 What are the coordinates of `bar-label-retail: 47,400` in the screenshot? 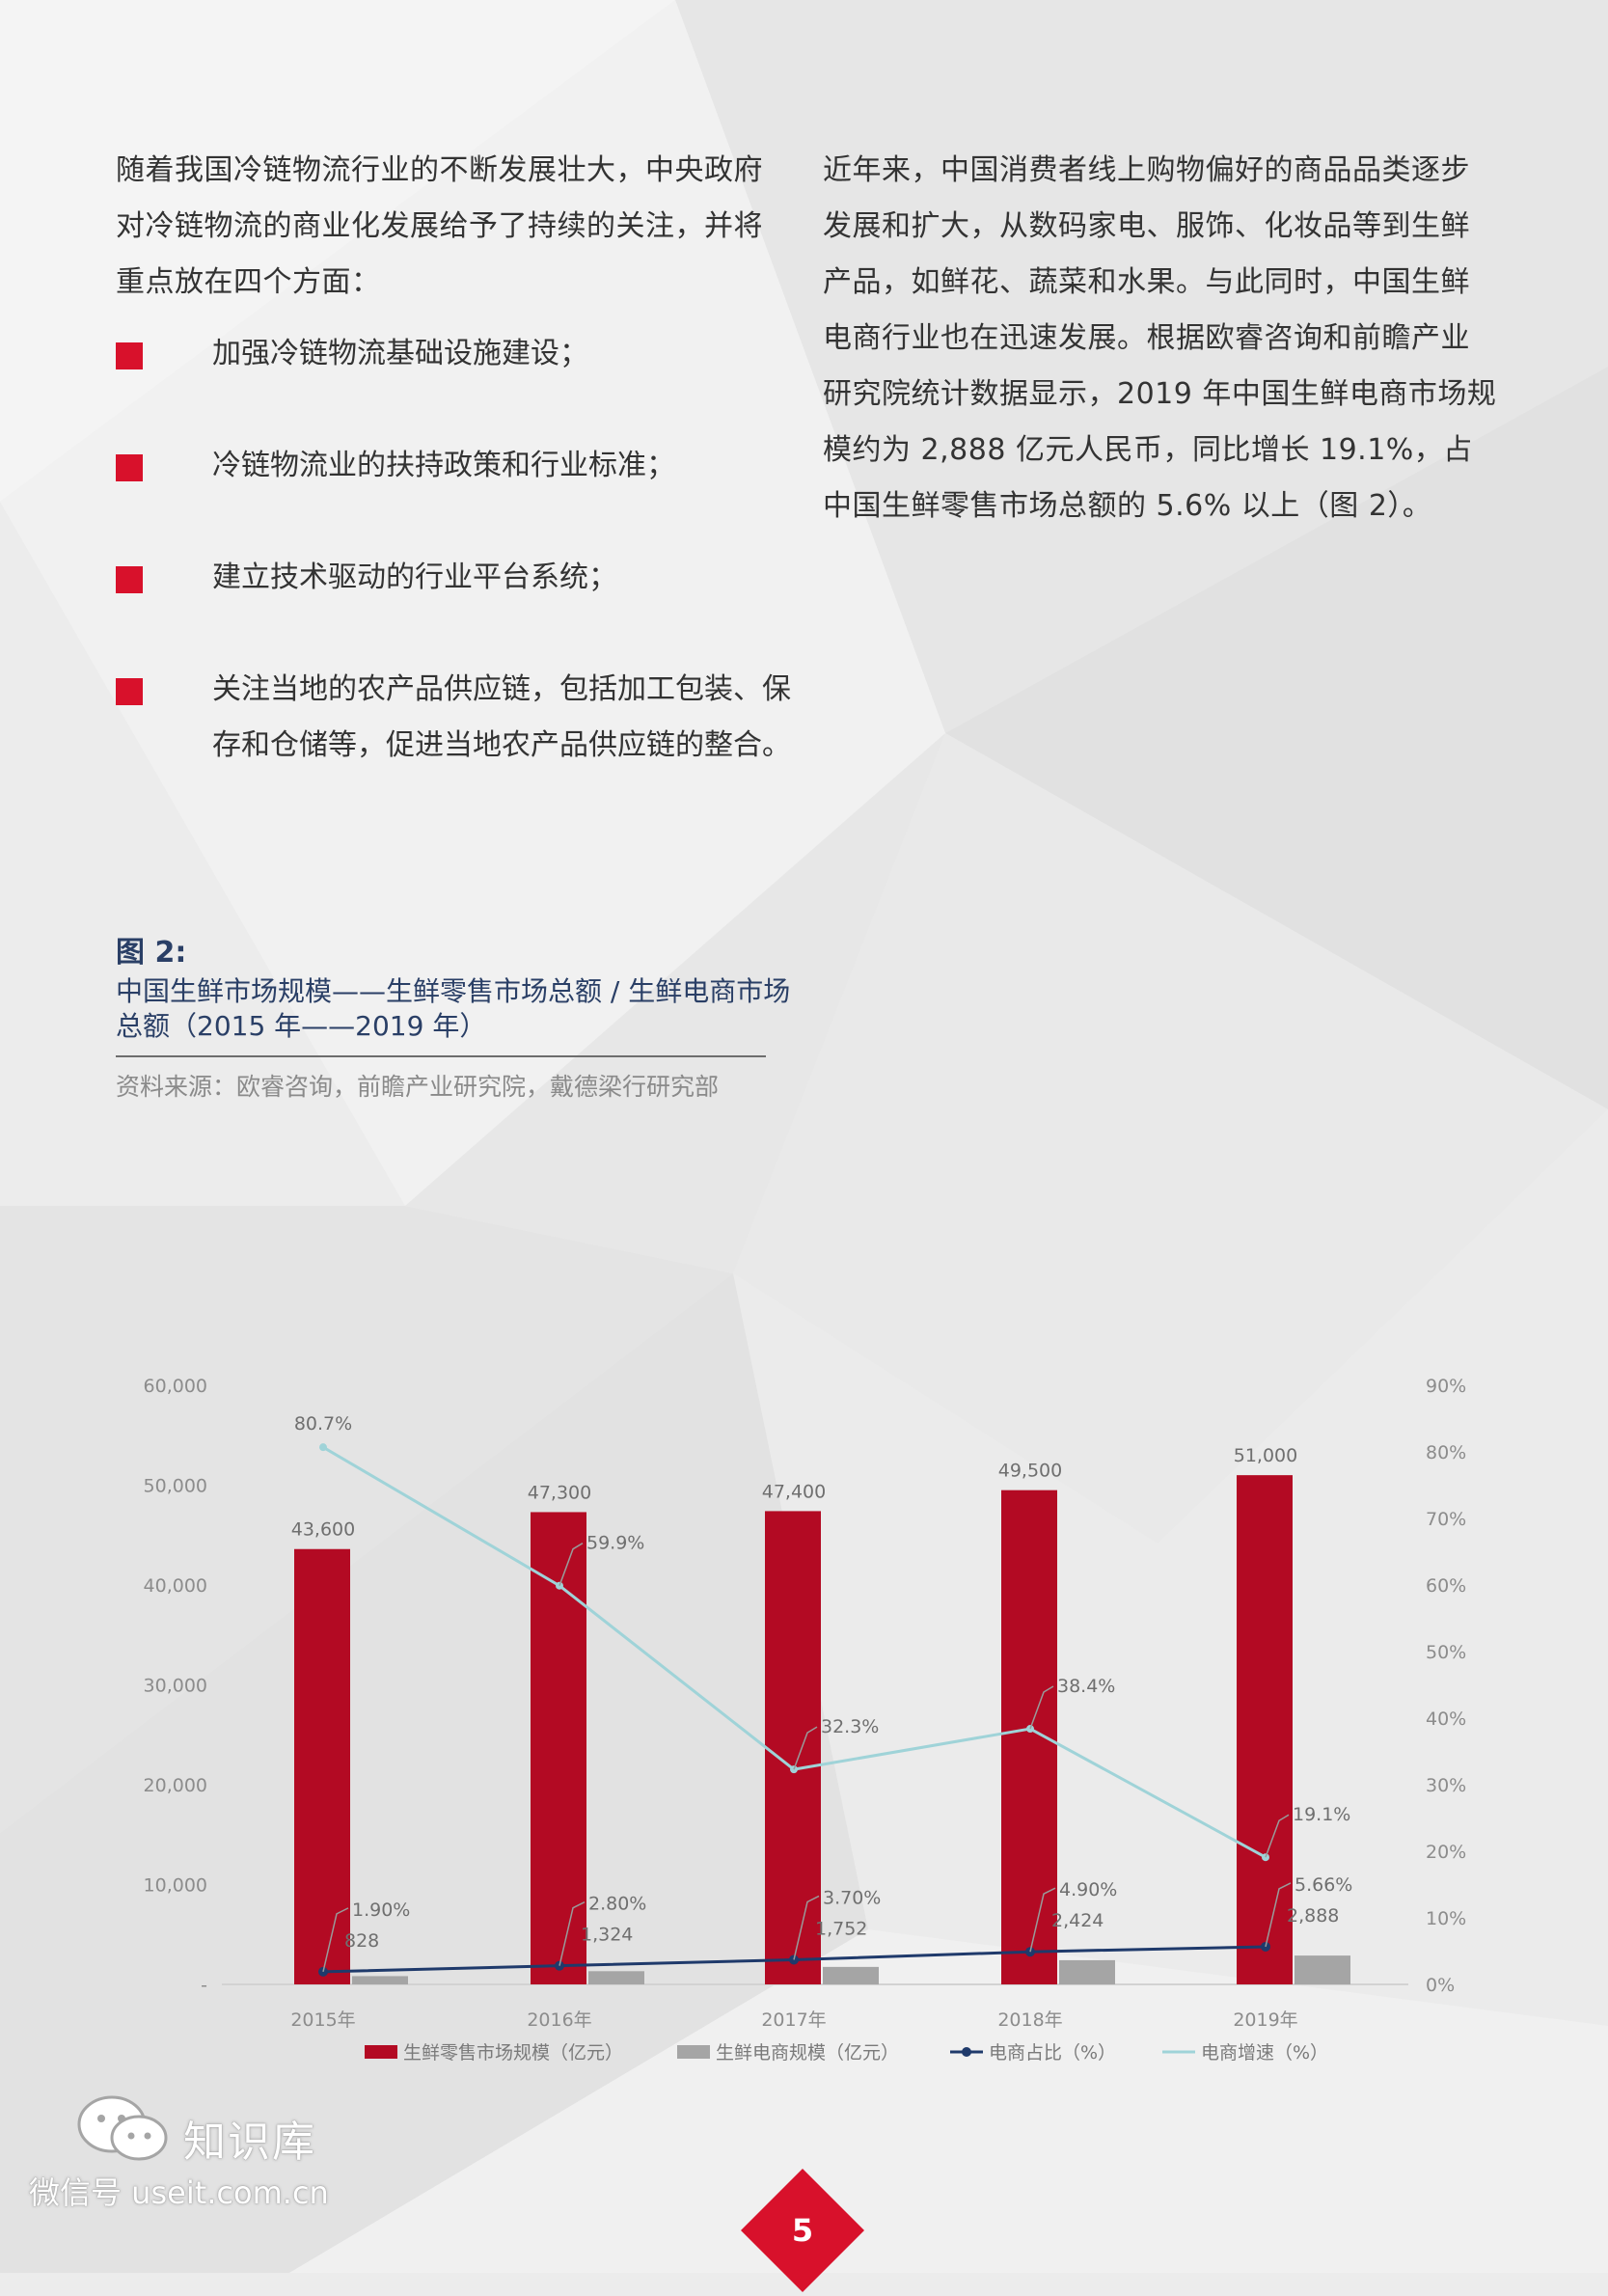 It's located at (794, 1491).